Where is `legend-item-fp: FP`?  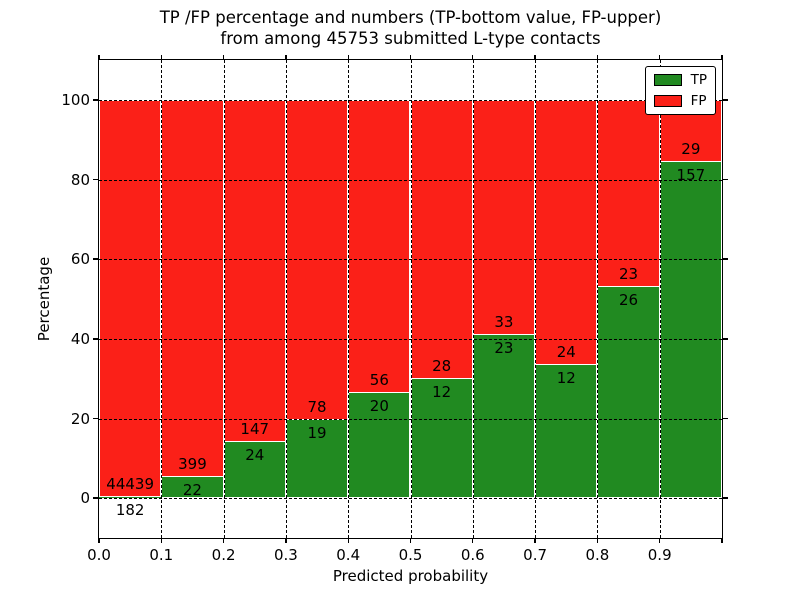
legend-item-fp: FP is located at coordinates (680, 101).